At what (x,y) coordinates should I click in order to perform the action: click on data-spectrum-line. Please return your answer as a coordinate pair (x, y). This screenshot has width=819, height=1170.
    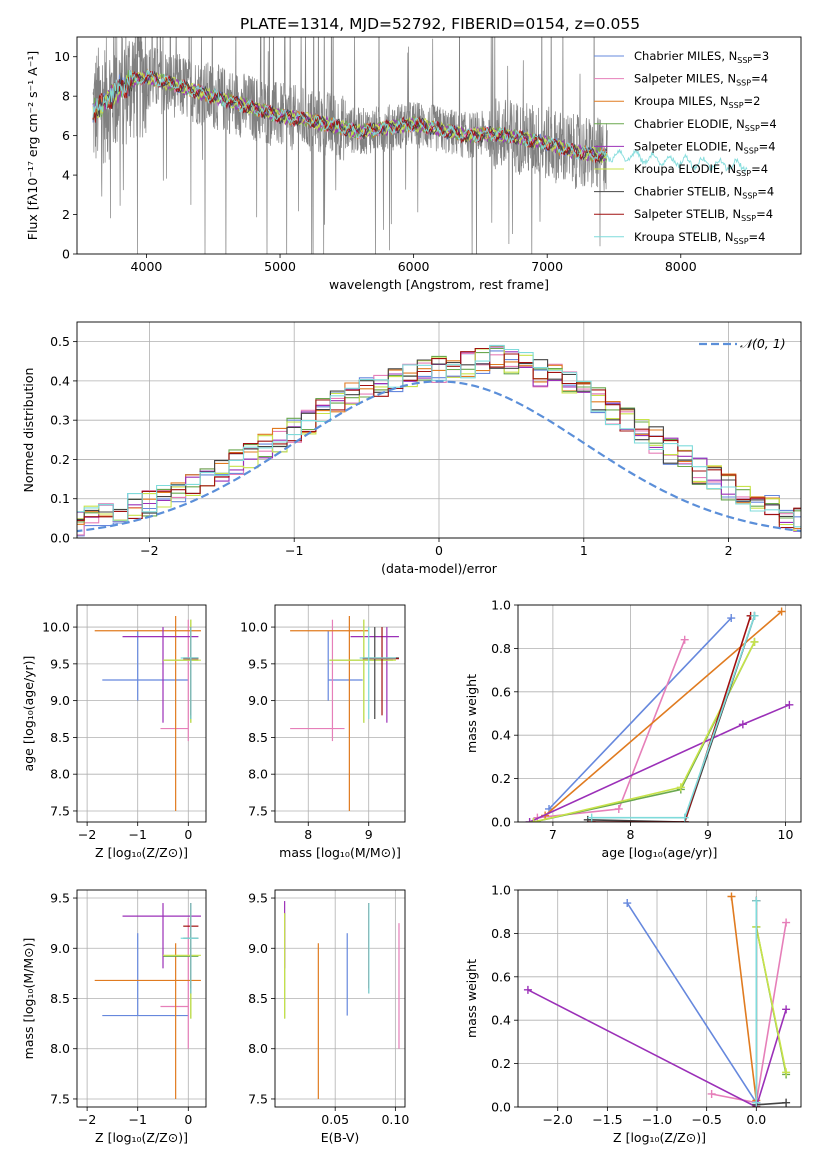
    Looking at the image, I should click on (350, 145).